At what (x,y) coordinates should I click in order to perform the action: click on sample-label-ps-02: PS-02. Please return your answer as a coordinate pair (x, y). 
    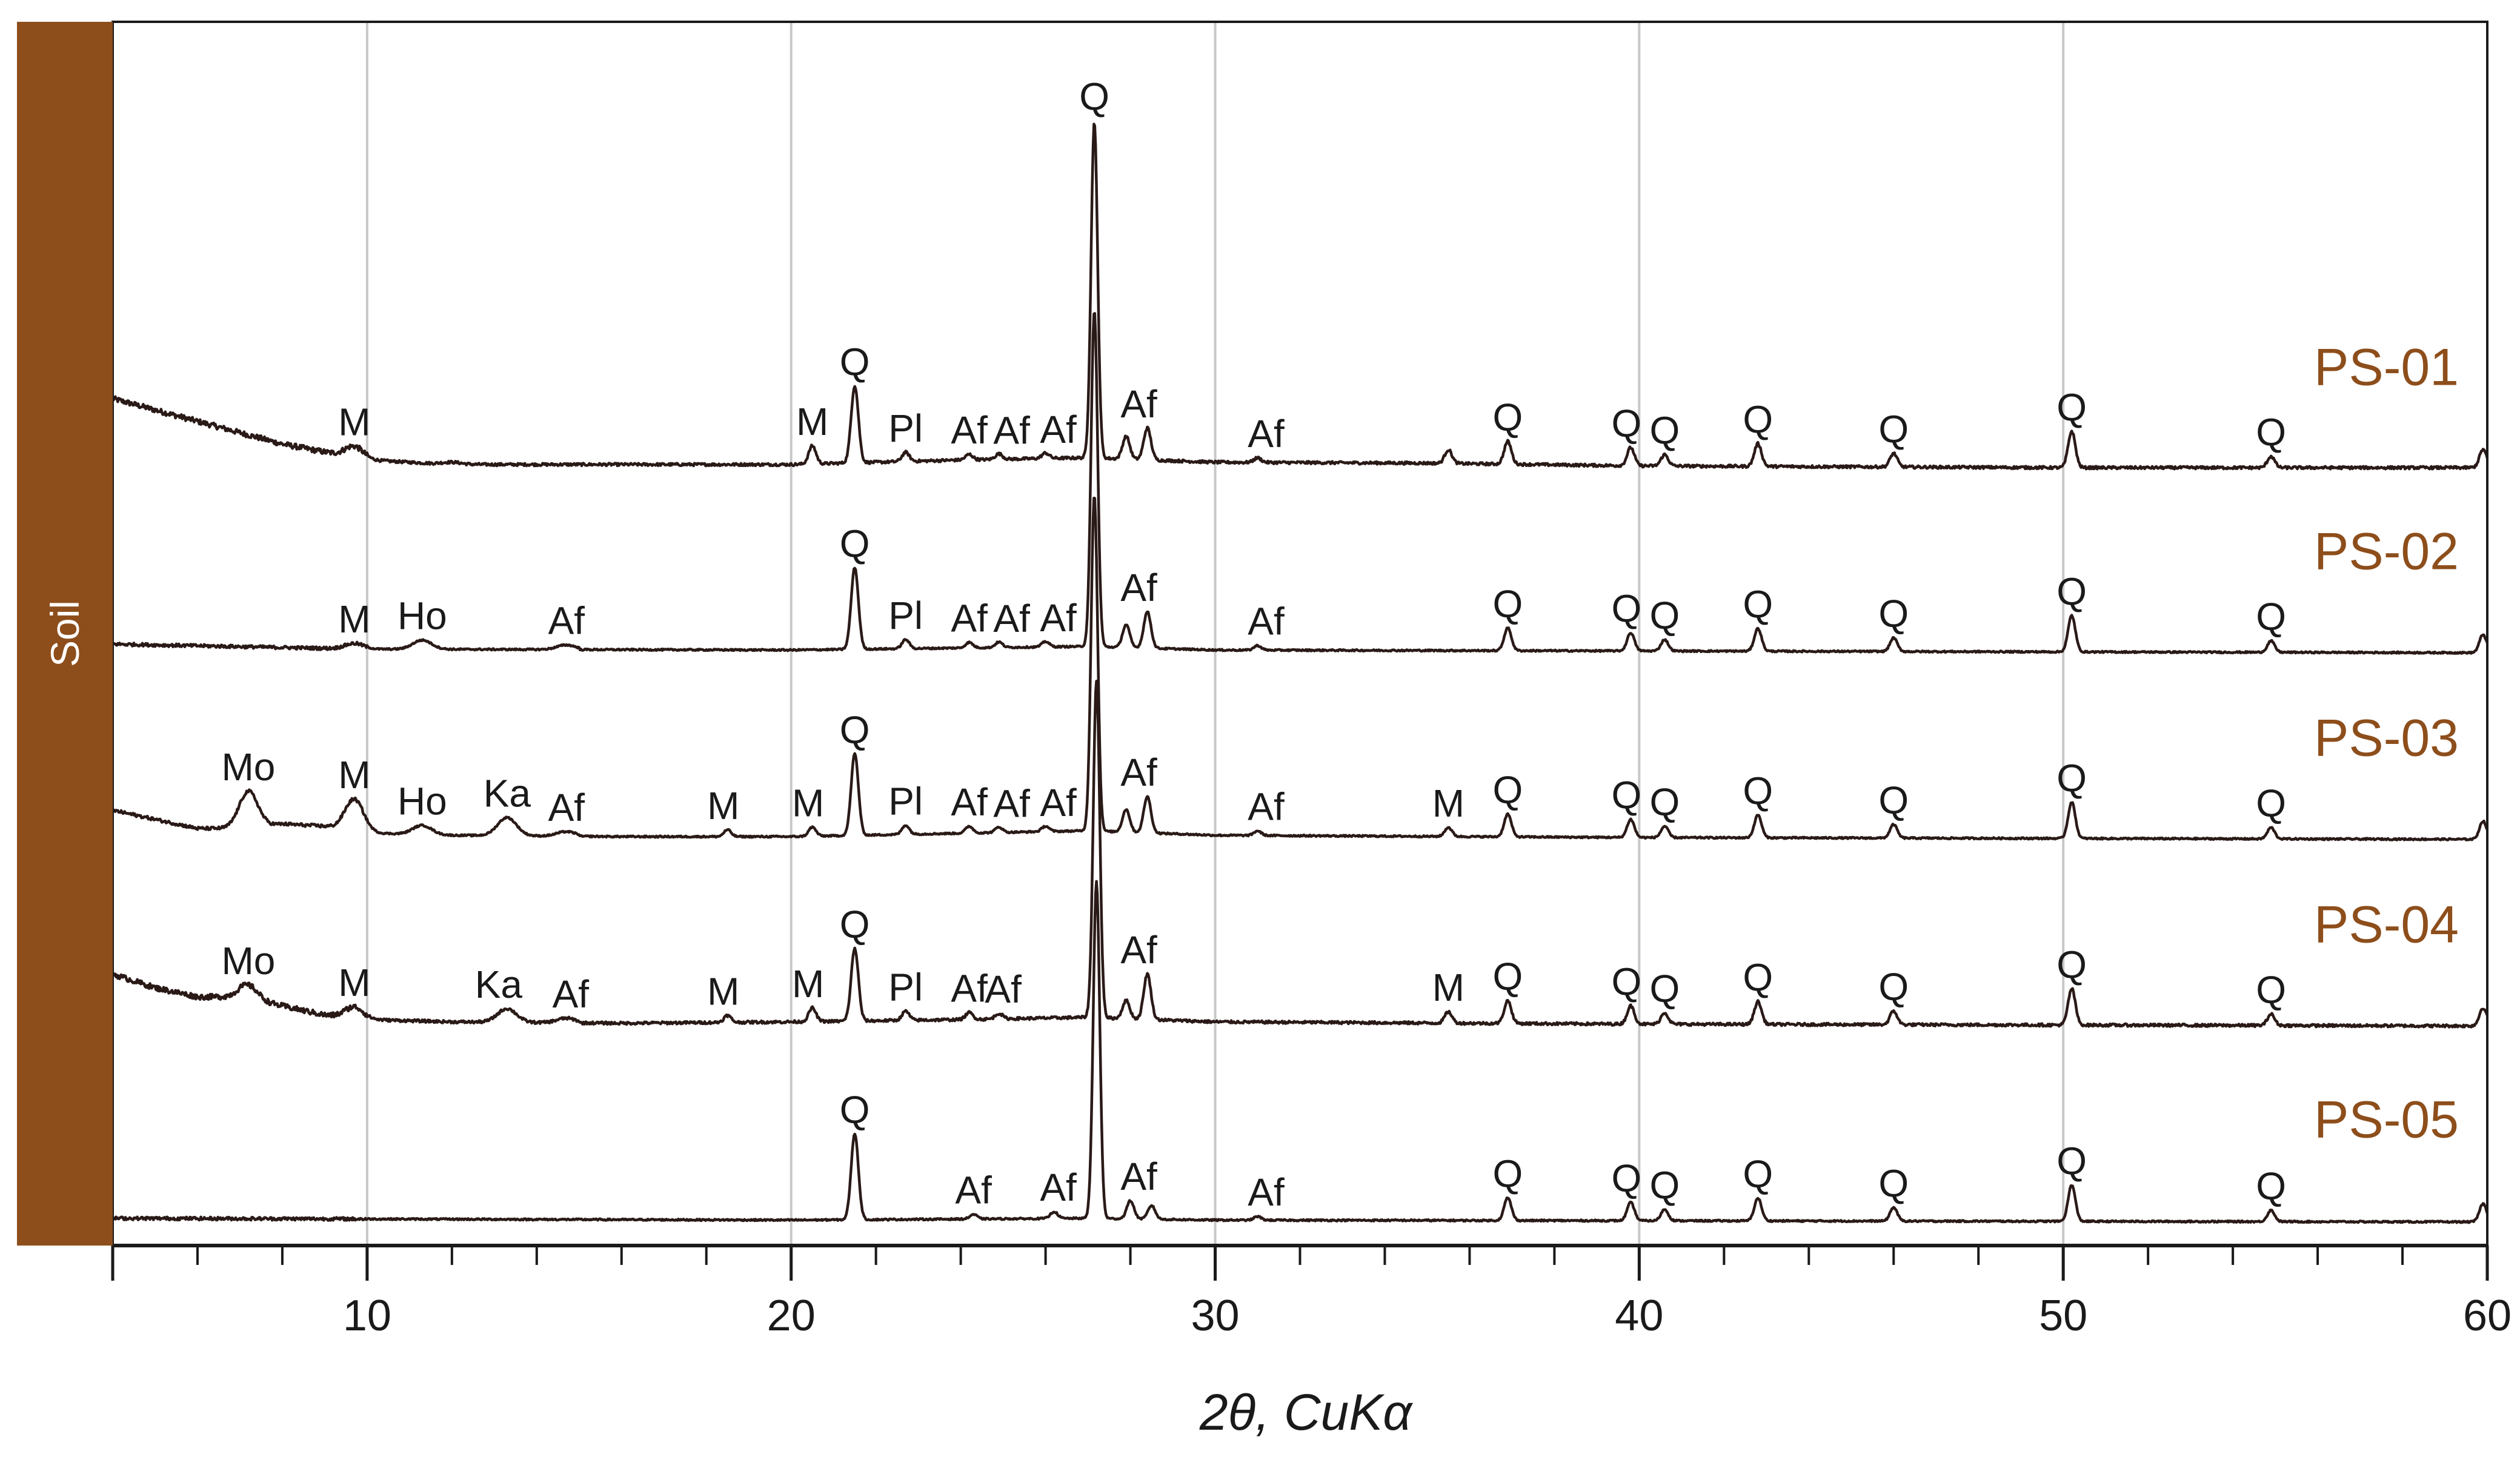
    Looking at the image, I should click on (2386, 552).